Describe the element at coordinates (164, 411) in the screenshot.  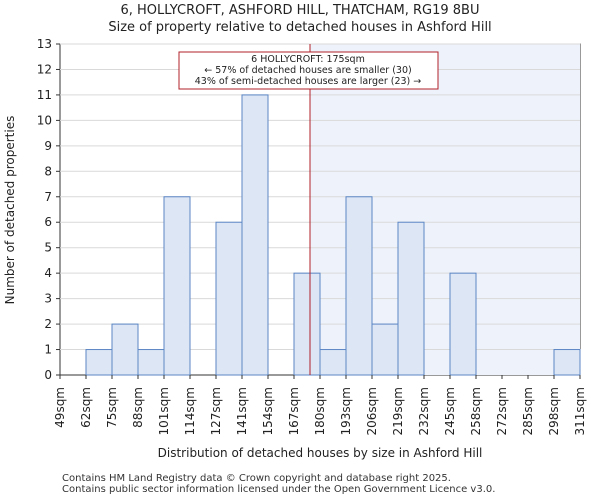
I see `x-tick-label: 101sqm` at that location.